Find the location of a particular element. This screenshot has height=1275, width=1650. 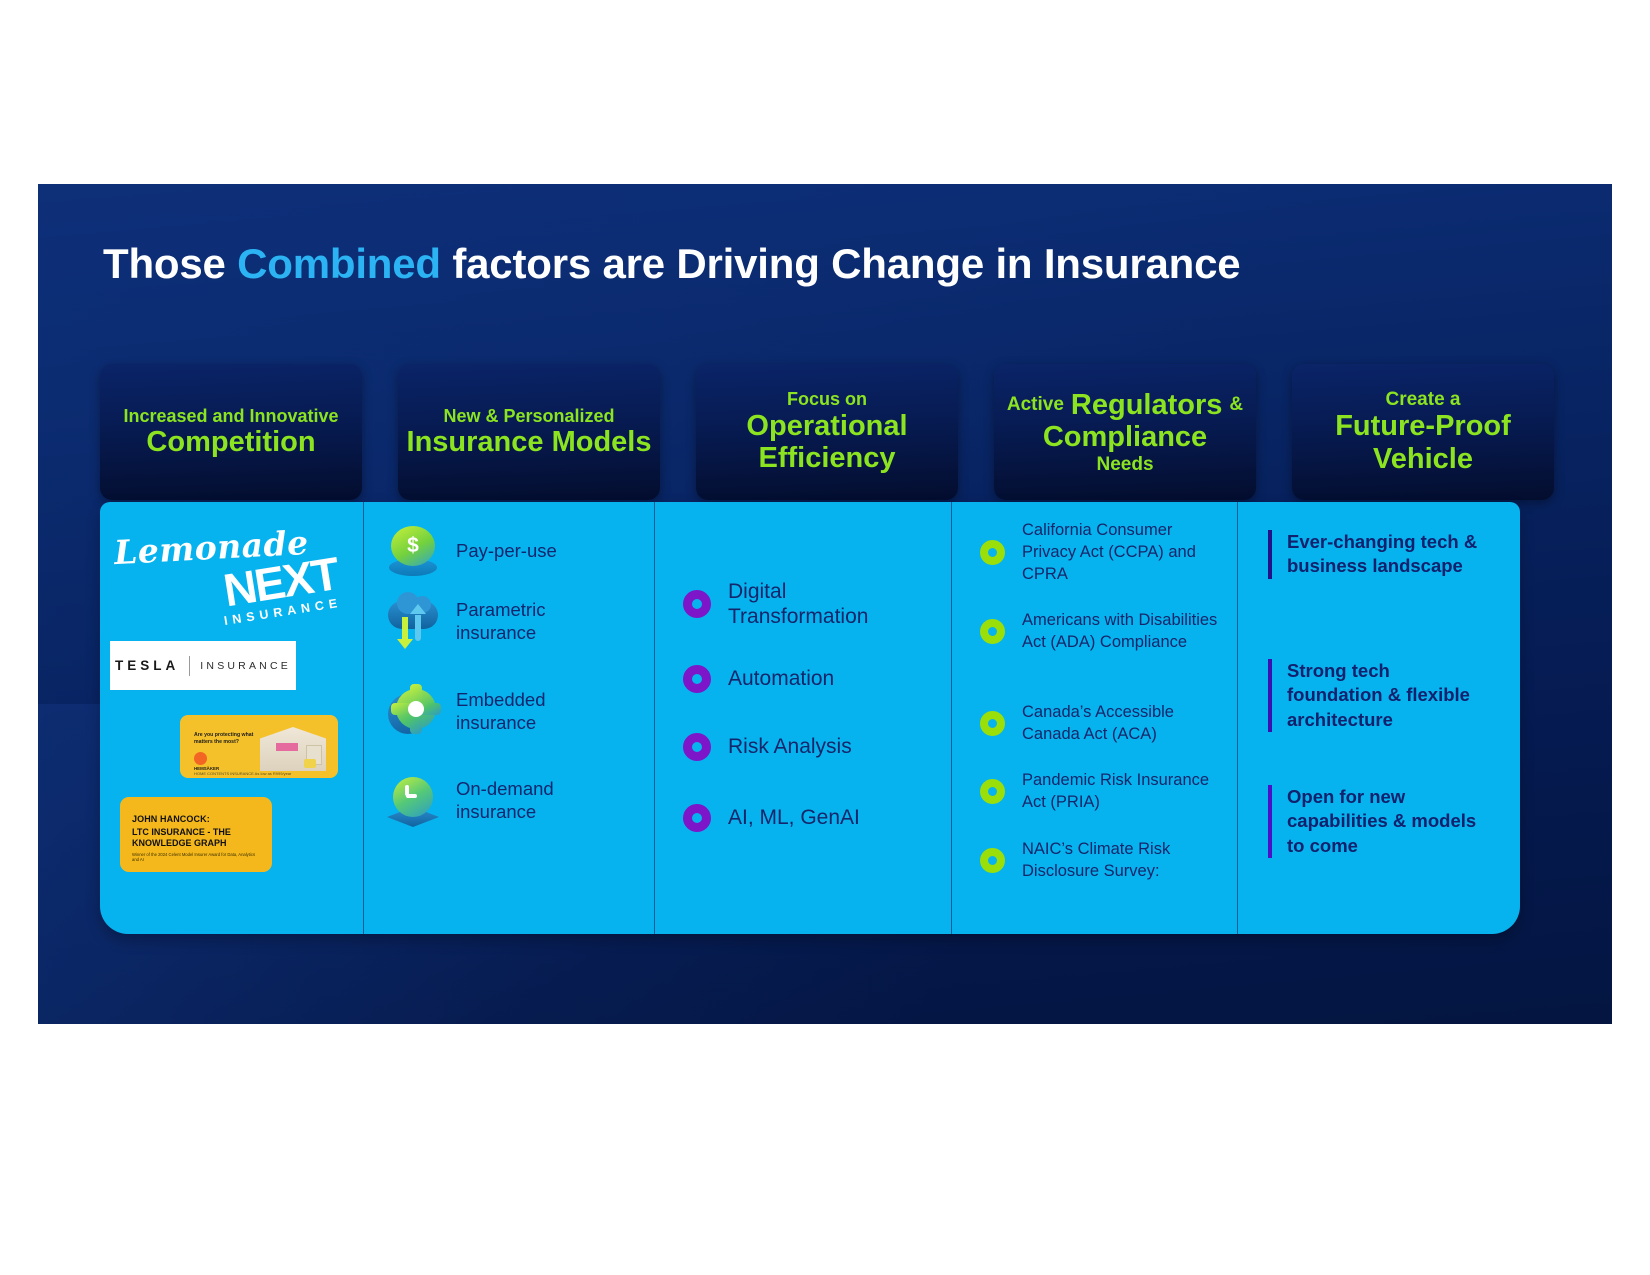

card-title: Future-Proof Vehicle is located at coordinates (1423, 442).